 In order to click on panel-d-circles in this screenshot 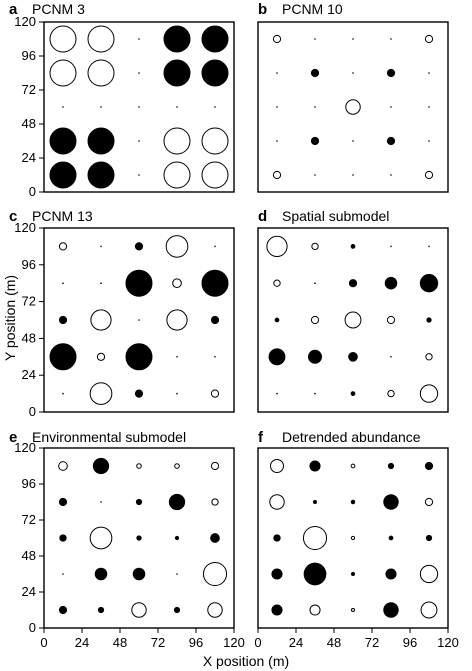, I will do `click(352, 319)`.